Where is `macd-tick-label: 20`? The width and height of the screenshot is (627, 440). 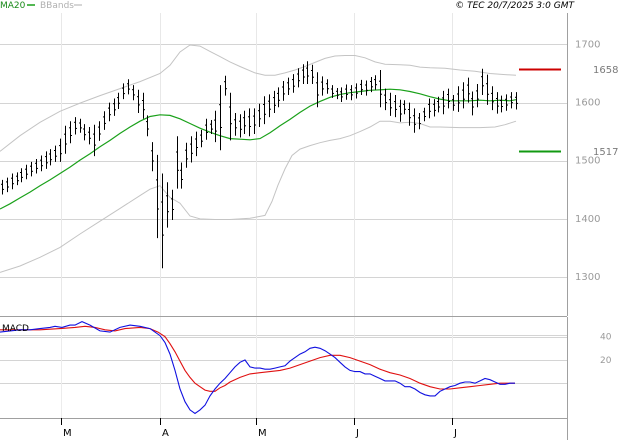 macd-tick-label: 20 is located at coordinates (606, 361).